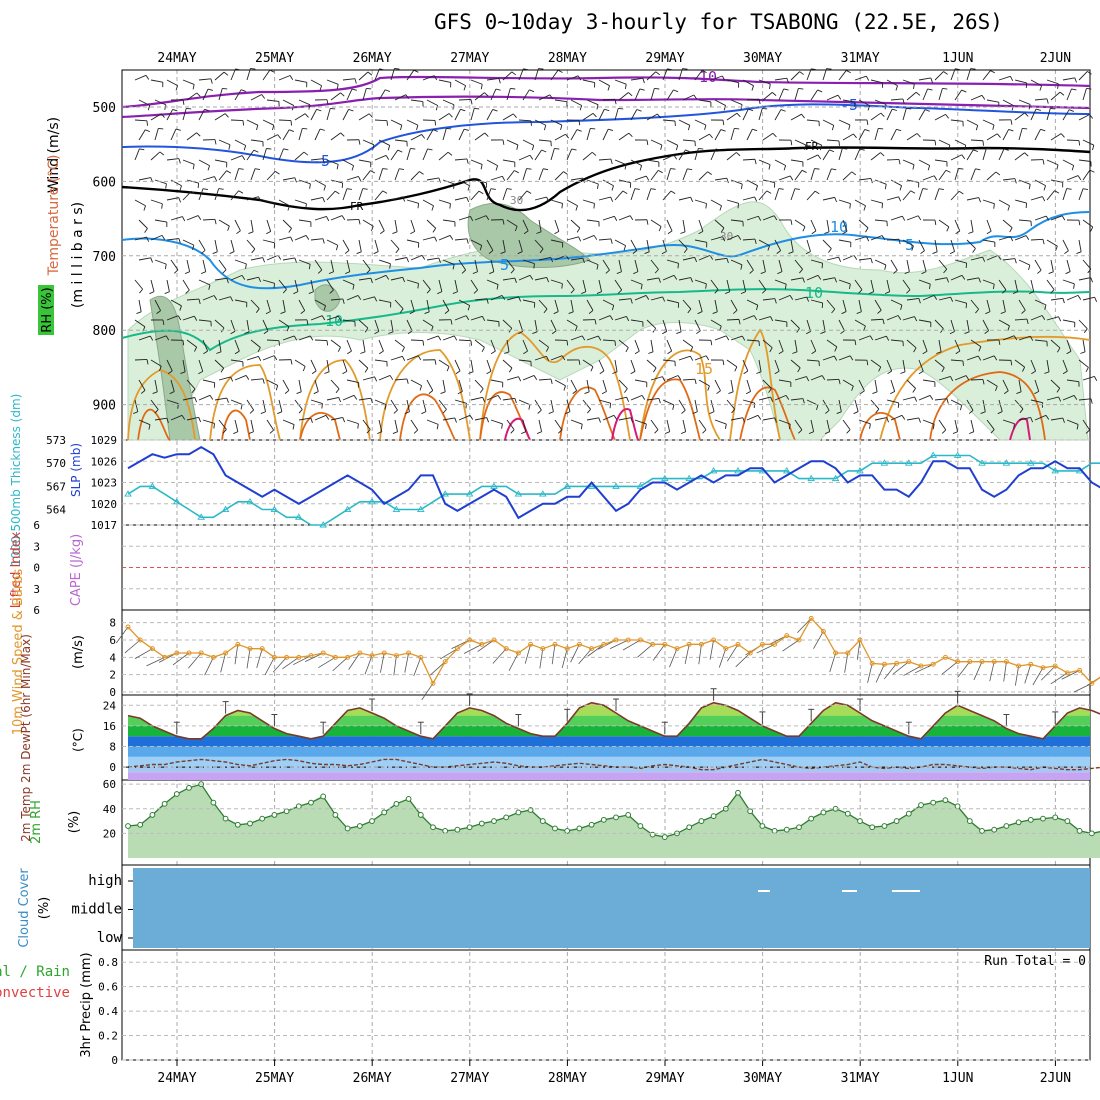 This screenshot has height=1100, width=1100. Describe the element at coordinates (104, 525) in the screenshot. I see `slp-tick-label: 1017` at that location.